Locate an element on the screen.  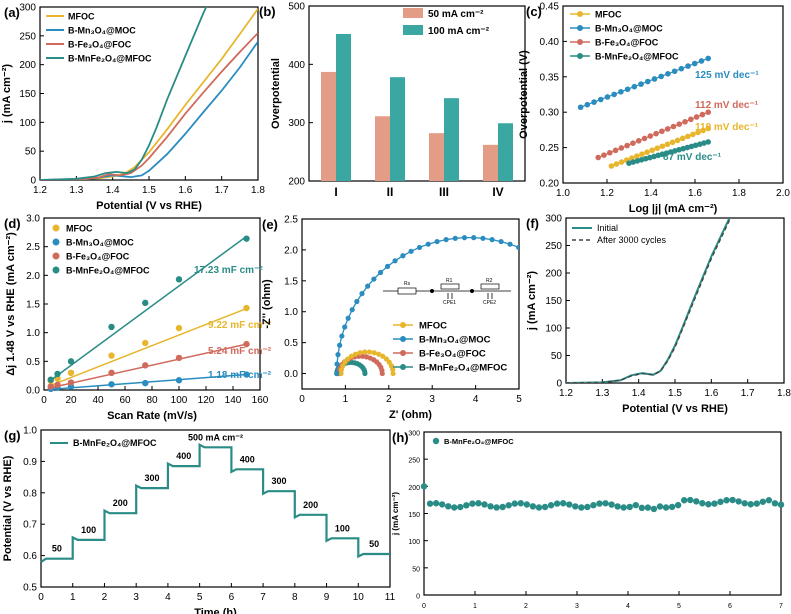
circuit-node is located at coordinates (432, 291).